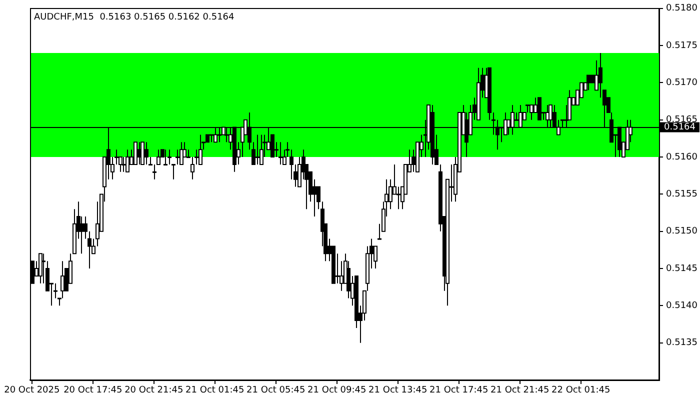 The image size is (700, 400). I want to click on x-tick-label: 21 Oct 13:45, so click(398, 391).